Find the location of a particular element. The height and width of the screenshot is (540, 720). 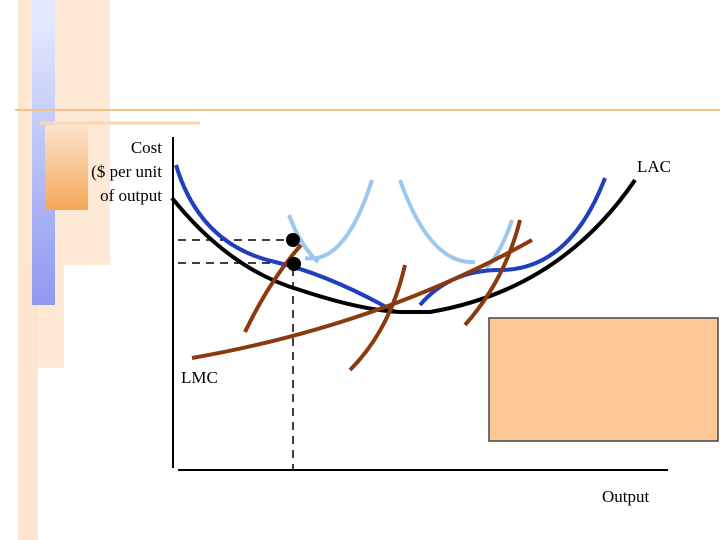

x-axis-label: Output is located at coordinates (626, 496).